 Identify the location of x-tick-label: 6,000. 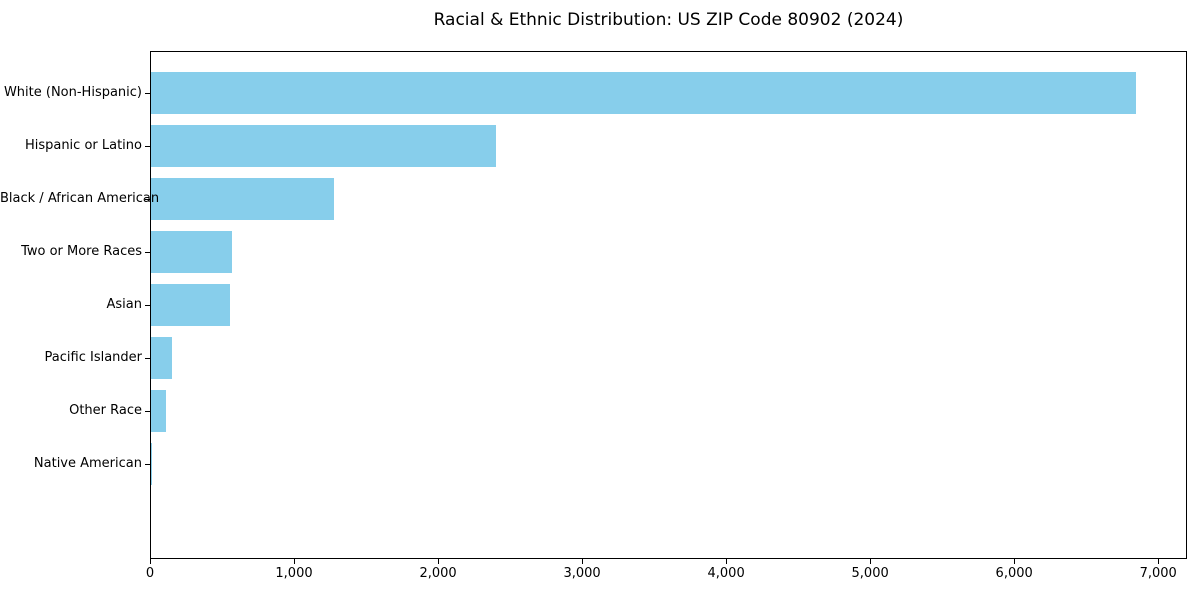
(1014, 573).